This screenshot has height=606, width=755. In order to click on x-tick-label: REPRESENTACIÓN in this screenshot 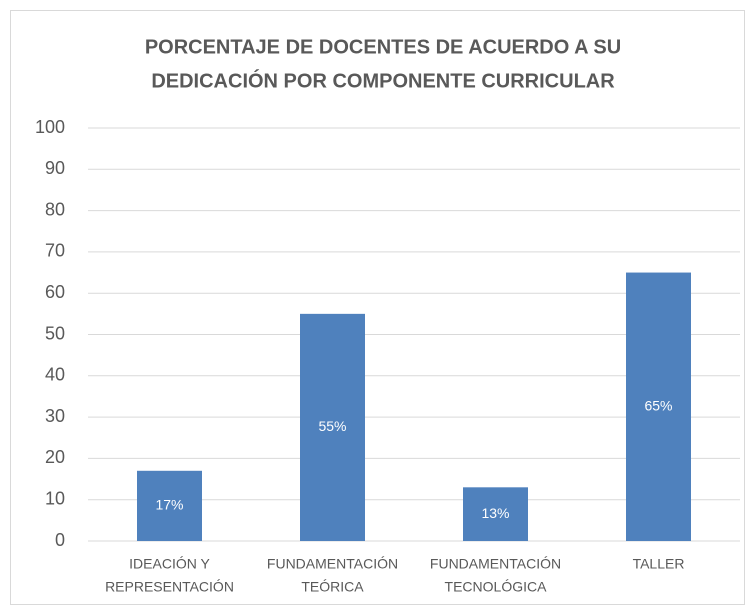, I will do `click(169, 587)`.